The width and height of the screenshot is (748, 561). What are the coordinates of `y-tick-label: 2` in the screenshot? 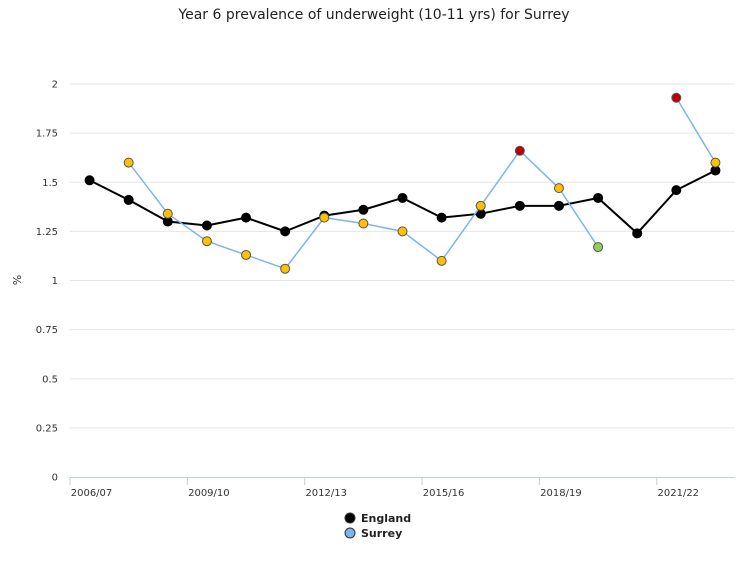 It's located at (55, 85).